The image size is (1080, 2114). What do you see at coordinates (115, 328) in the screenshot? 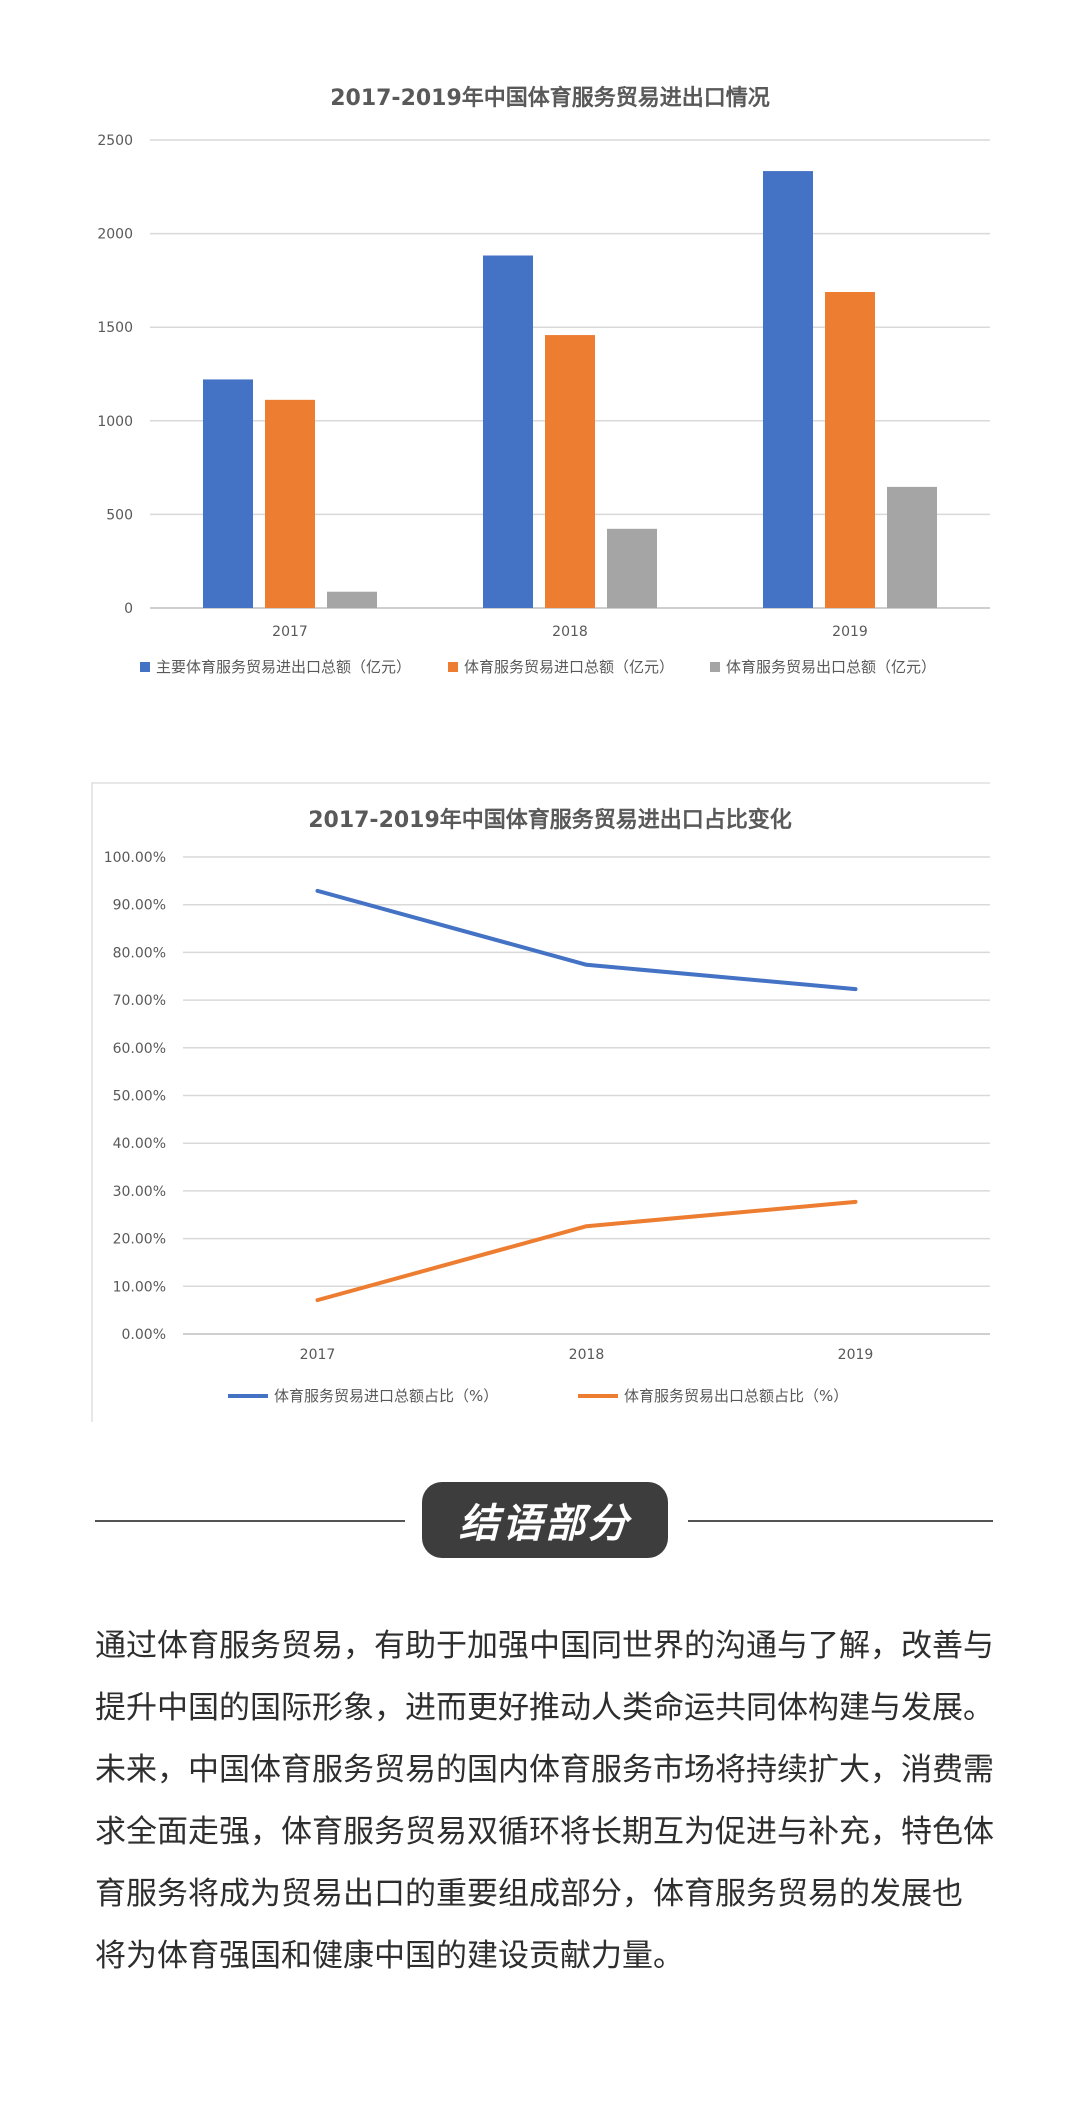
I see `y-tick-label: 1500` at bounding box center [115, 328].